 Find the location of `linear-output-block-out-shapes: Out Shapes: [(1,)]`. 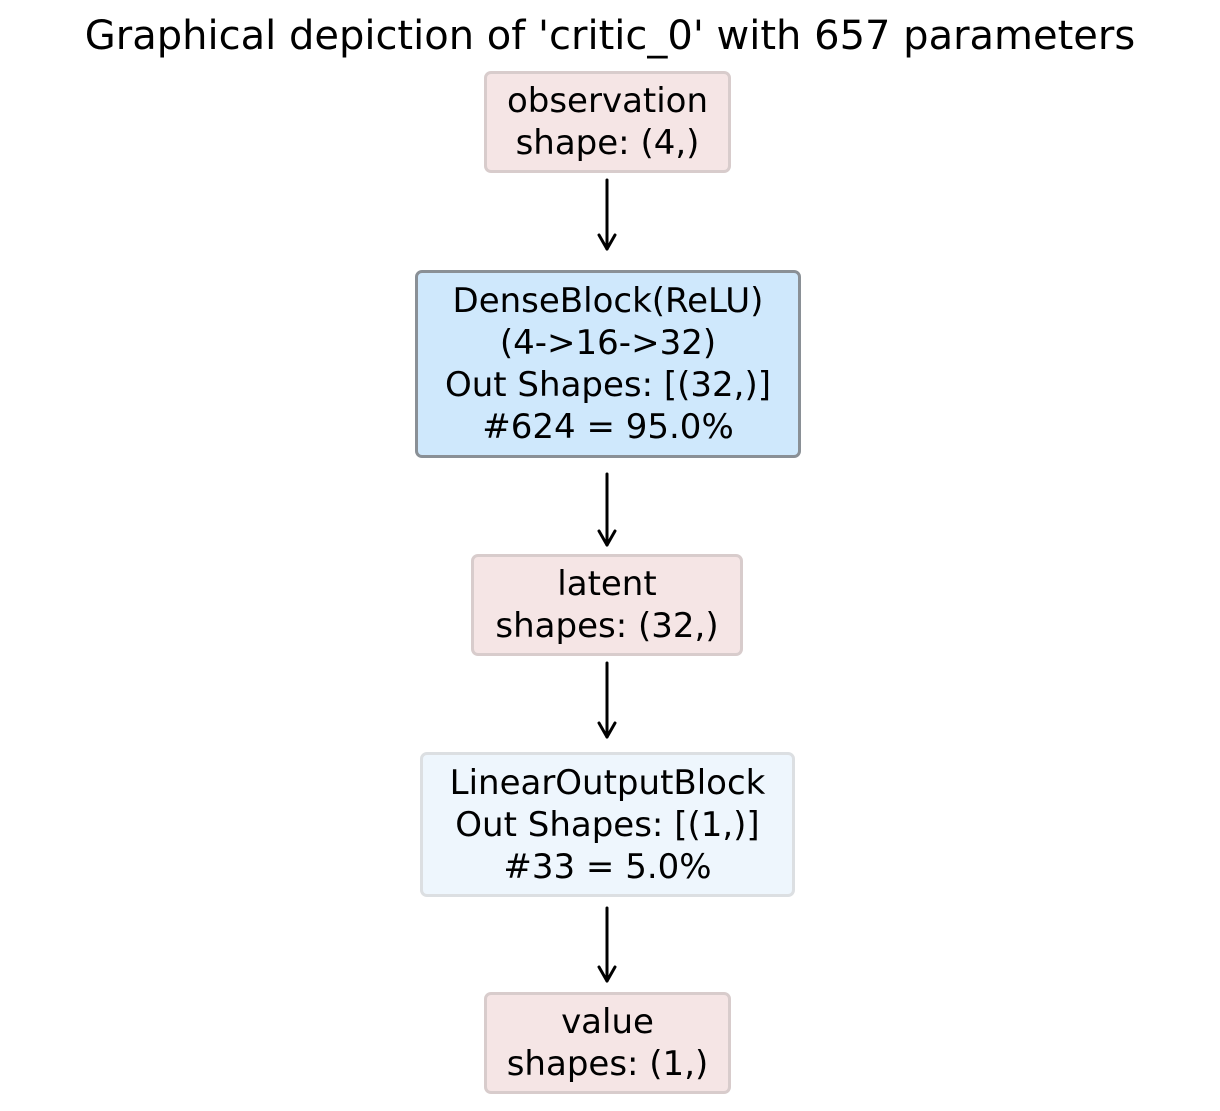

linear-output-block-out-shapes: Out Shapes: [(1,)] is located at coordinates (607, 824).